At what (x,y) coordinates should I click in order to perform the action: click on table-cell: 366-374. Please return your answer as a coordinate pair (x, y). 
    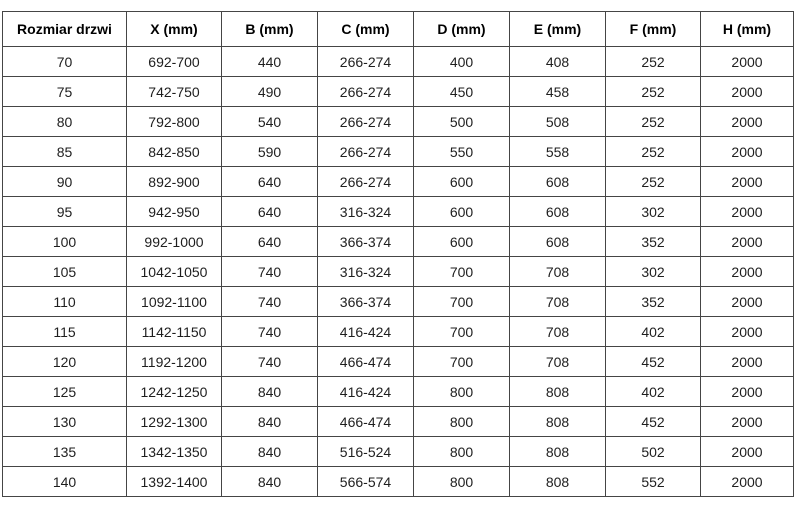
    Looking at the image, I should click on (365, 241).